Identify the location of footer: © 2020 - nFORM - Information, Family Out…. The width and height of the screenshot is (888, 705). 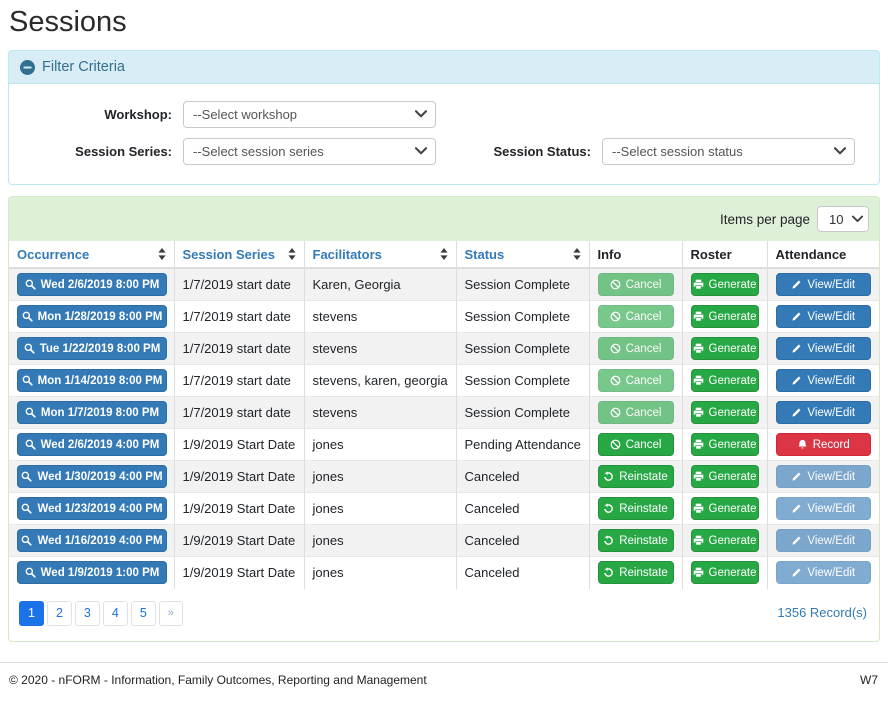
(444, 674).